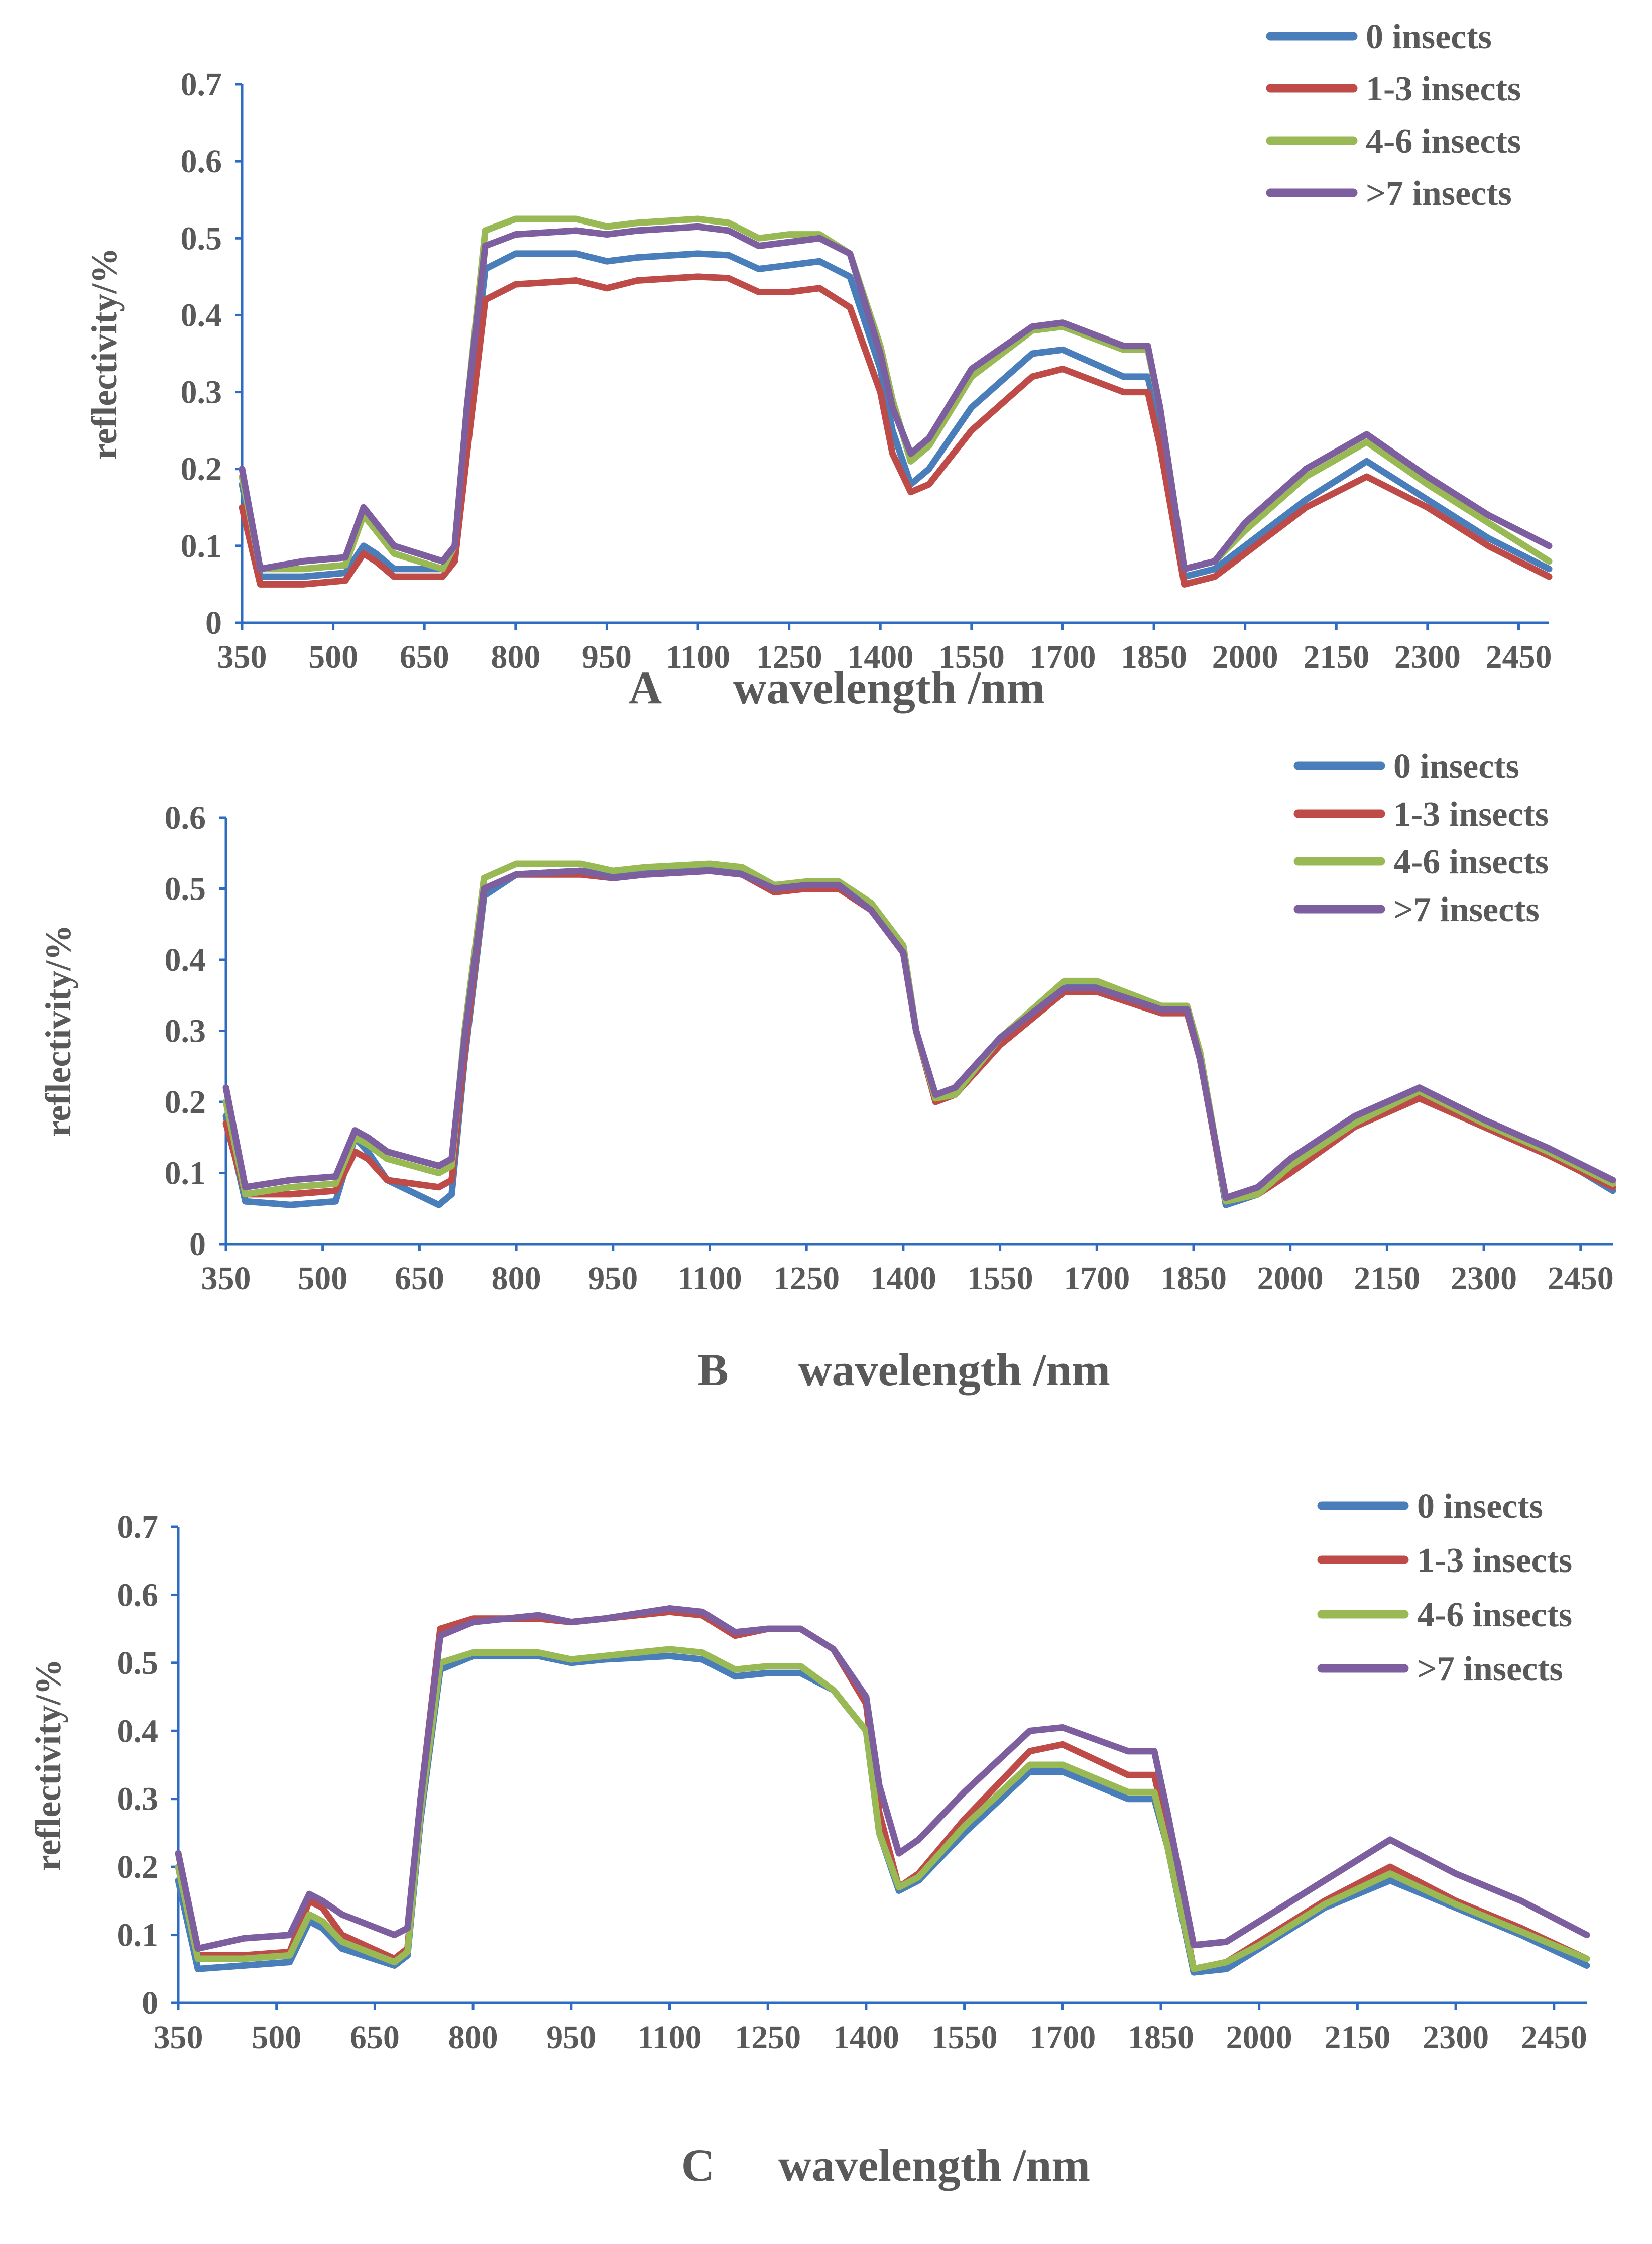 This screenshot has height=2244, width=1652. Describe the element at coordinates (645, 687) in the screenshot. I see `panel-label: A` at that location.